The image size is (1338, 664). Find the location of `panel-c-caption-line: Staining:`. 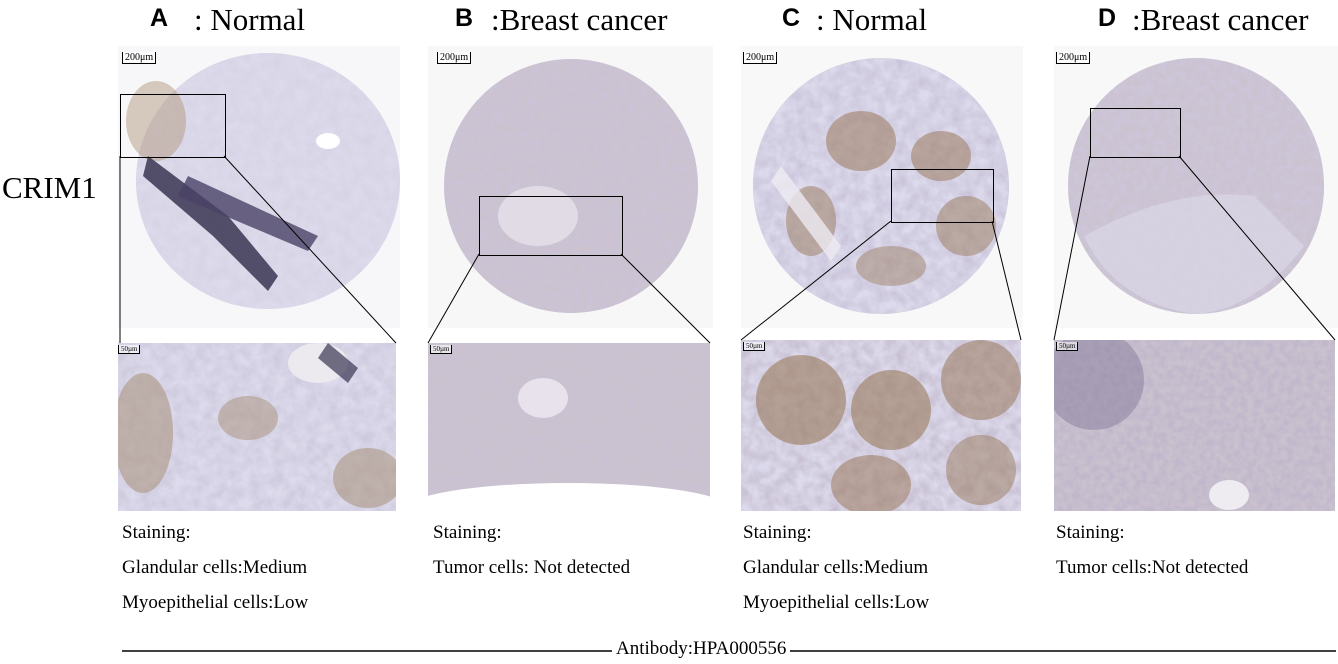

panel-c-caption-line: Staining: is located at coordinates (777, 532).